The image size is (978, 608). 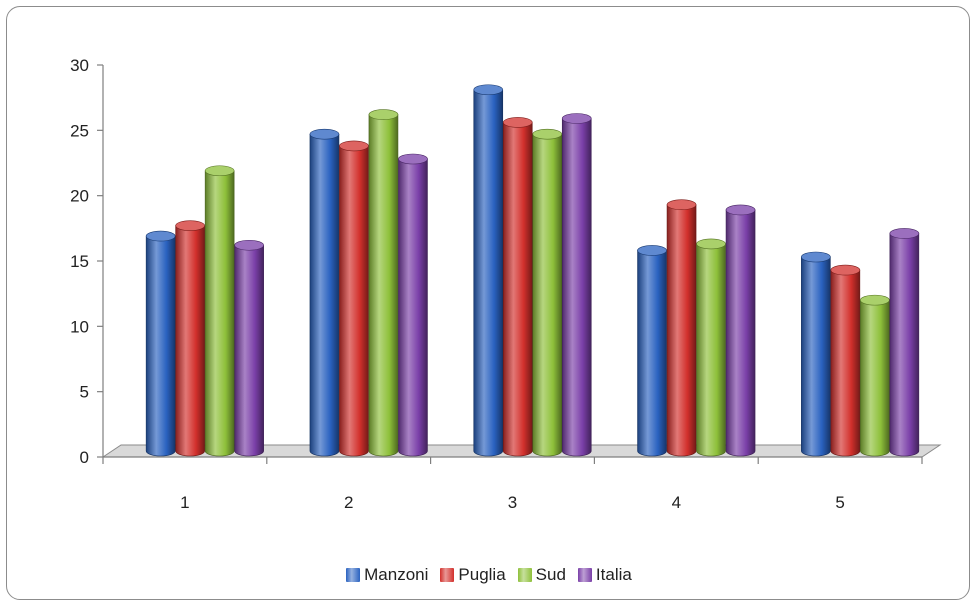 I want to click on legend-label: Italia, so click(x=613, y=574).